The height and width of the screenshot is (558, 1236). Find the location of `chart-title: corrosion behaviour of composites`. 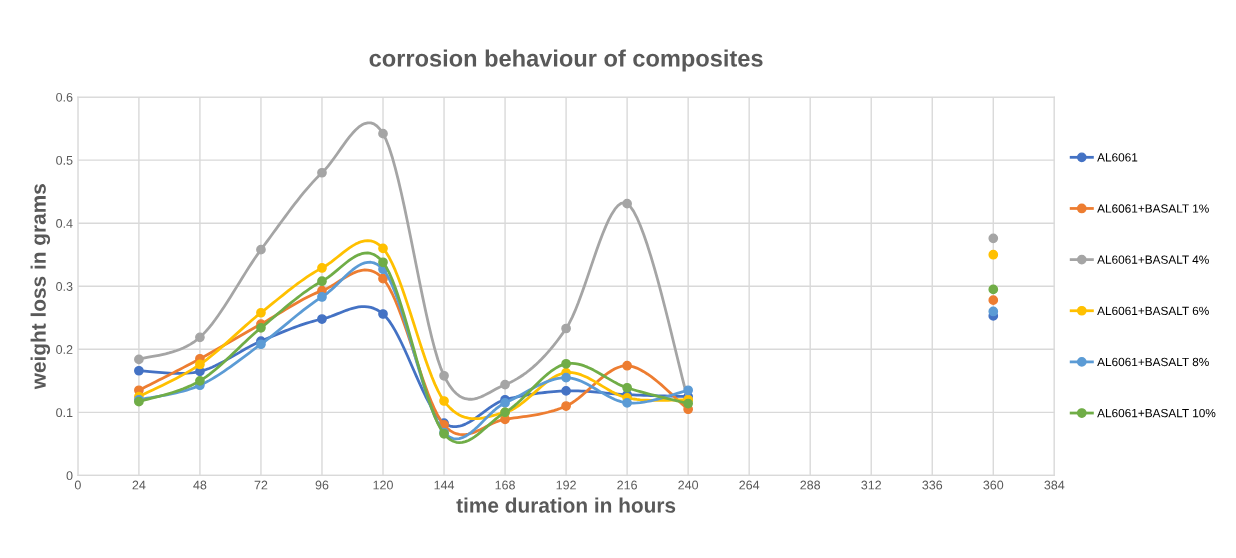

chart-title: corrosion behaviour of composites is located at coordinates (566, 60).